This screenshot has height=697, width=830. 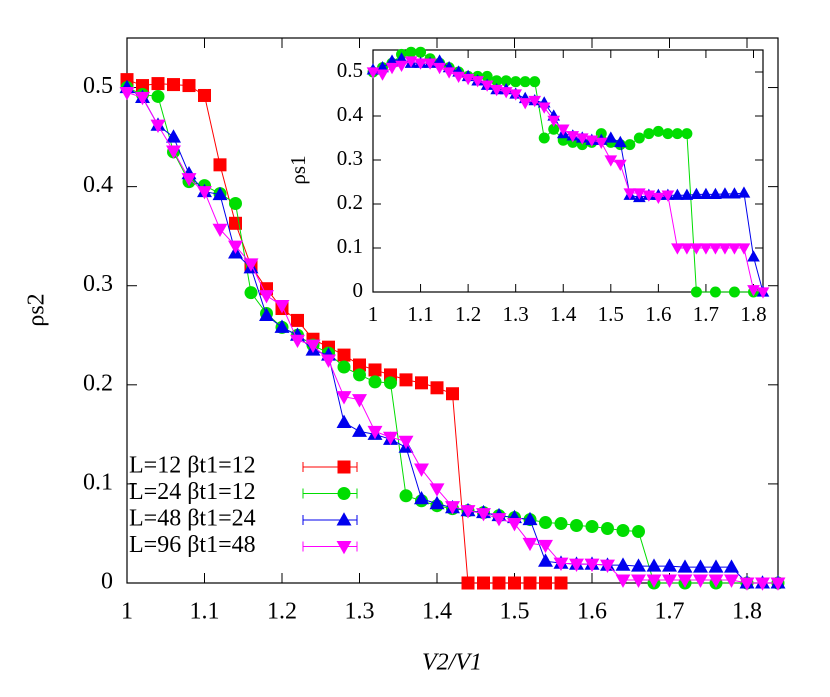 What do you see at coordinates (350, 246) in the screenshot?
I see `y-tick-label: 0.1` at bounding box center [350, 246].